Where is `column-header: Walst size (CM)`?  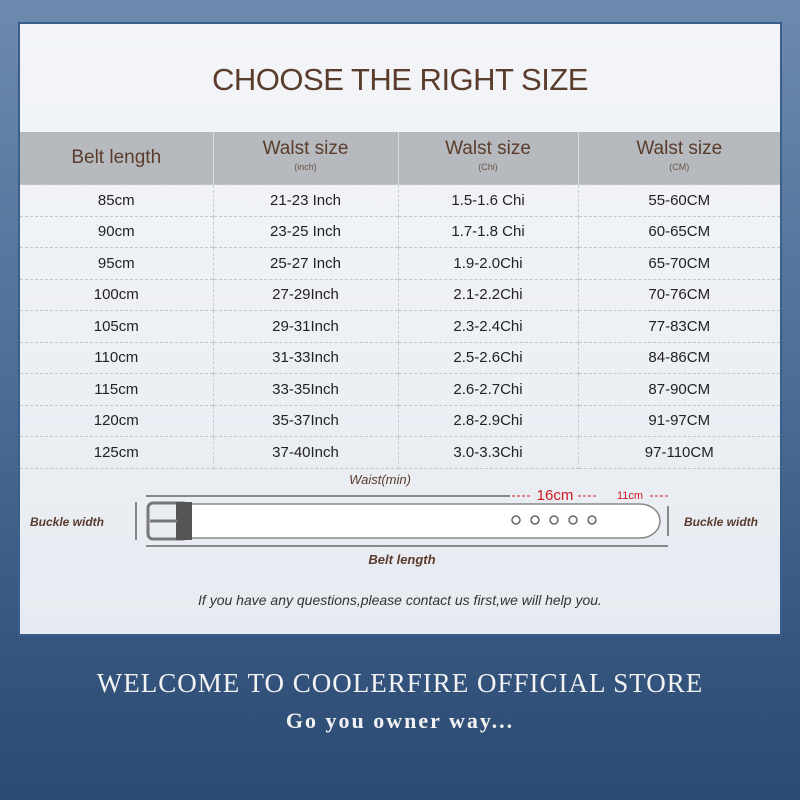 column-header: Walst size (CM) is located at coordinates (679, 158).